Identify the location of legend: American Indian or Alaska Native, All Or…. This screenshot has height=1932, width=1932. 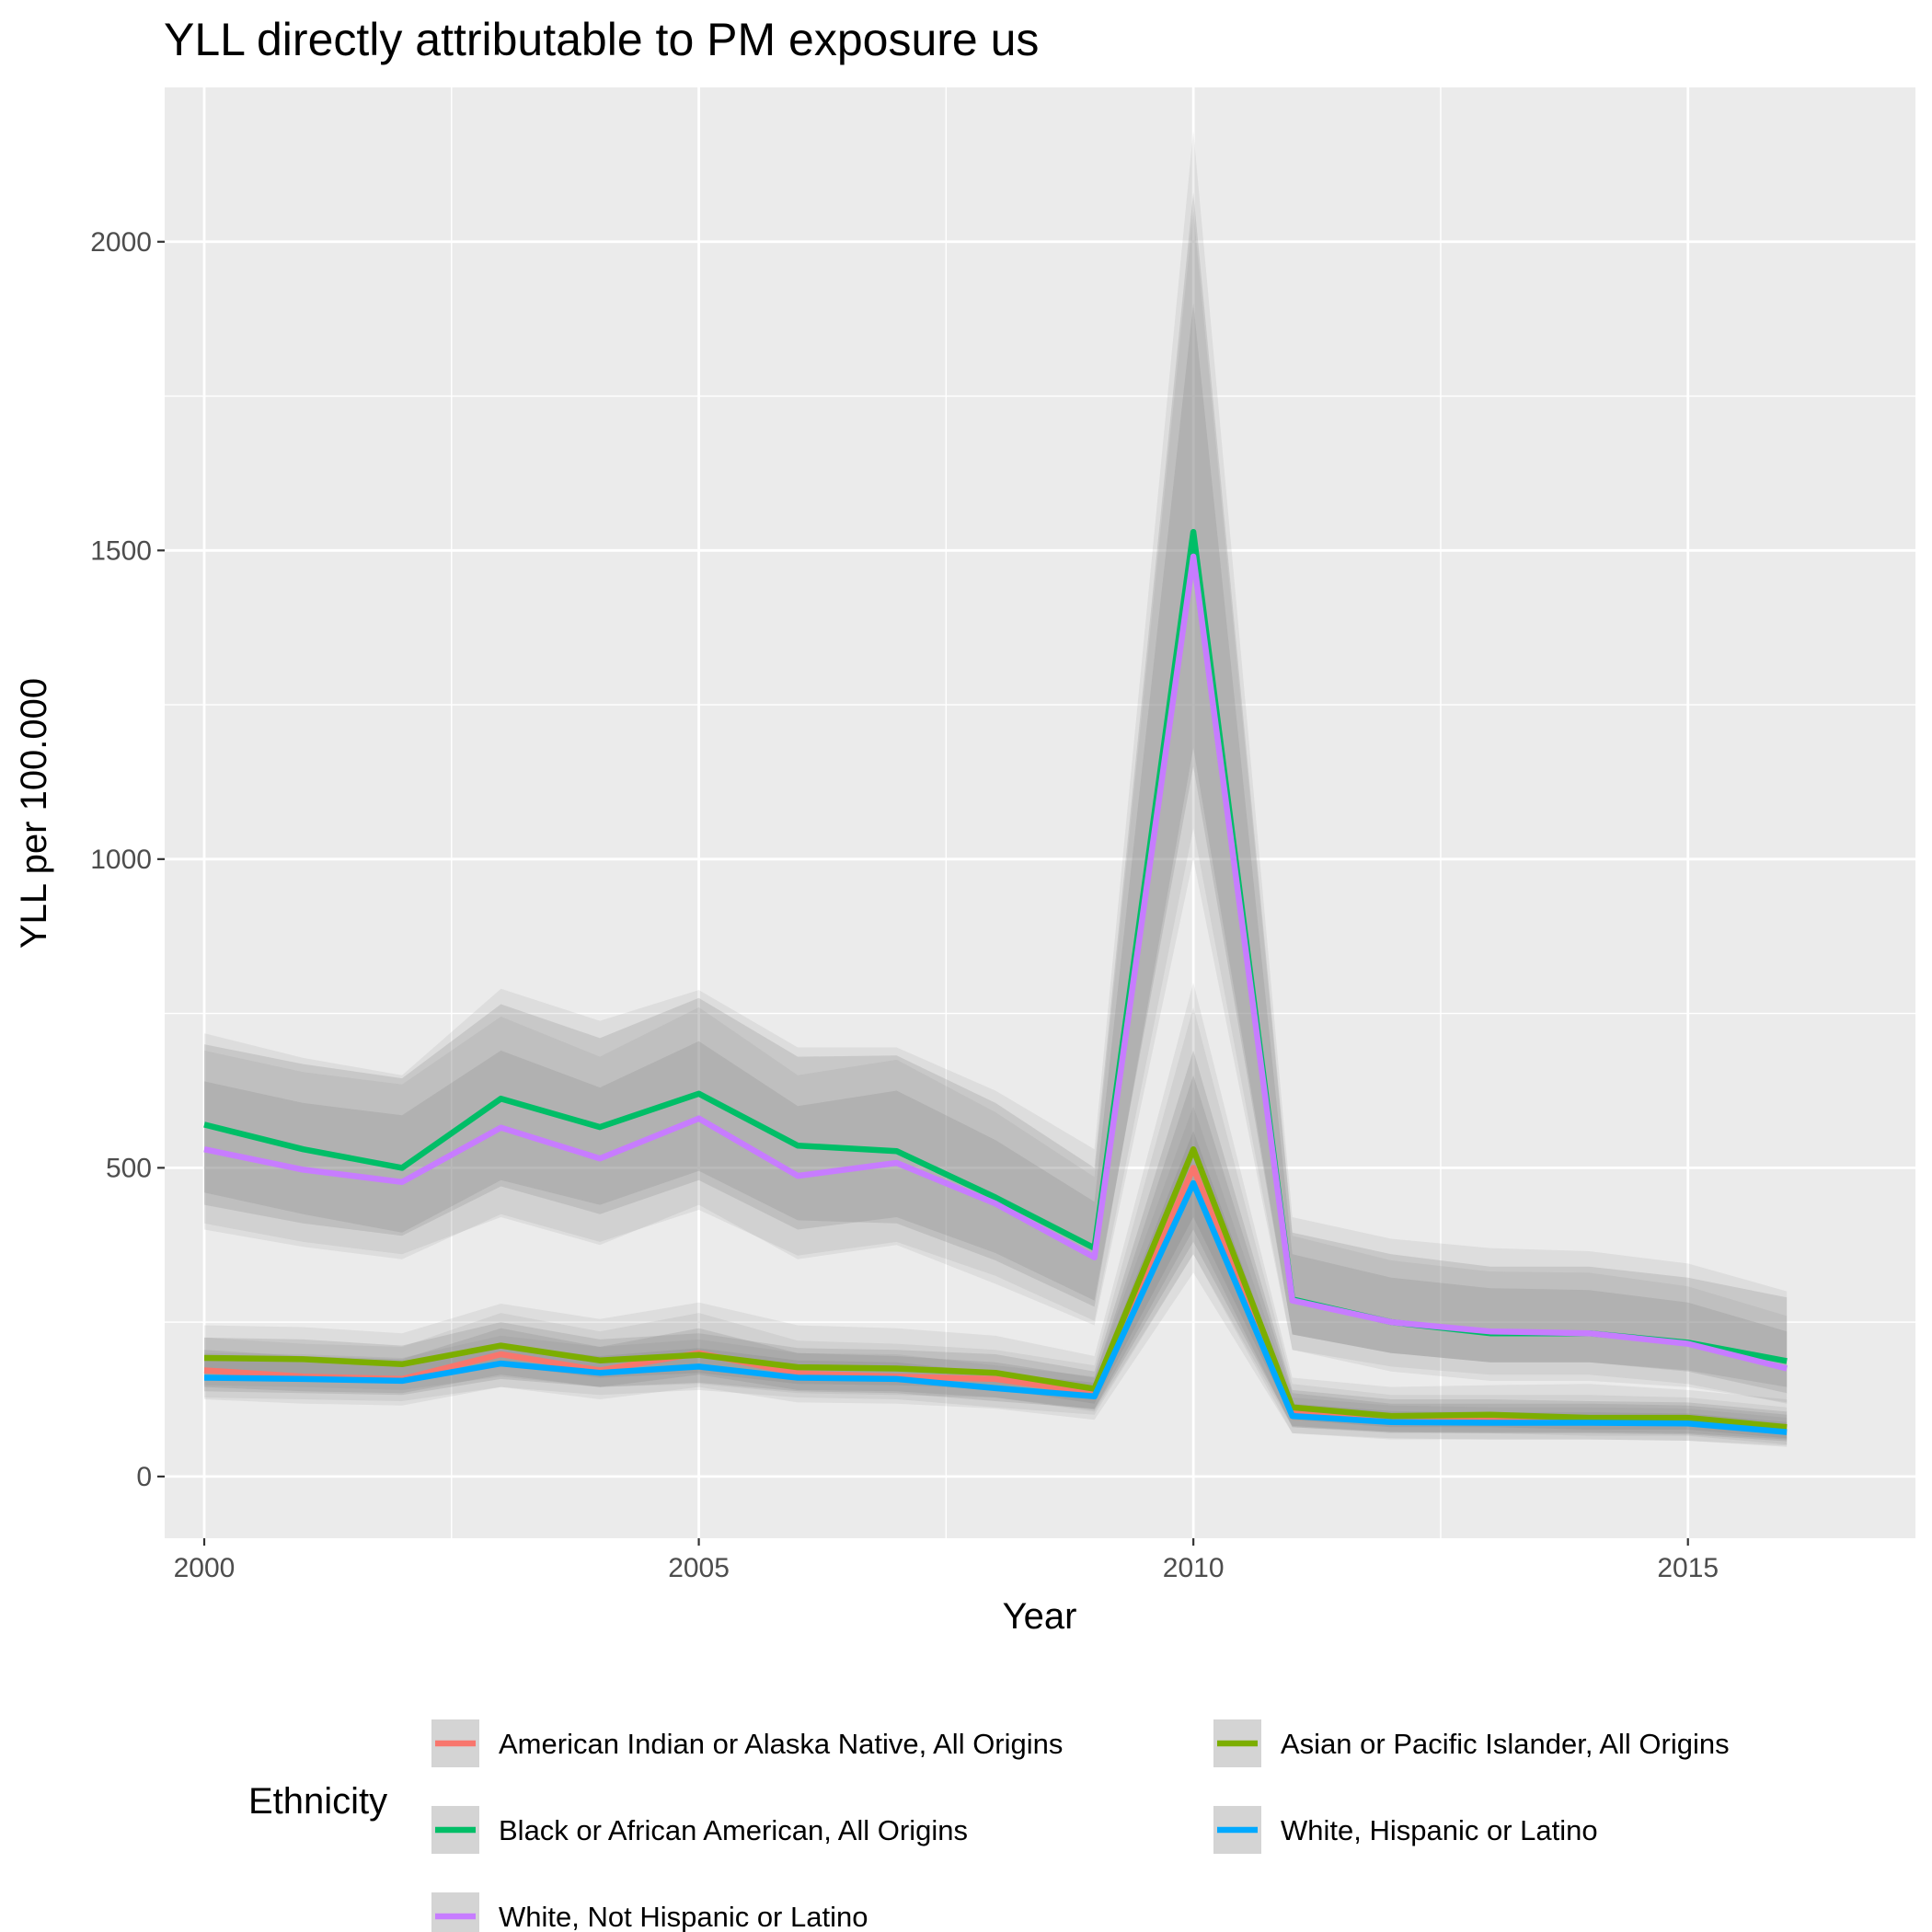
(1080, 1825).